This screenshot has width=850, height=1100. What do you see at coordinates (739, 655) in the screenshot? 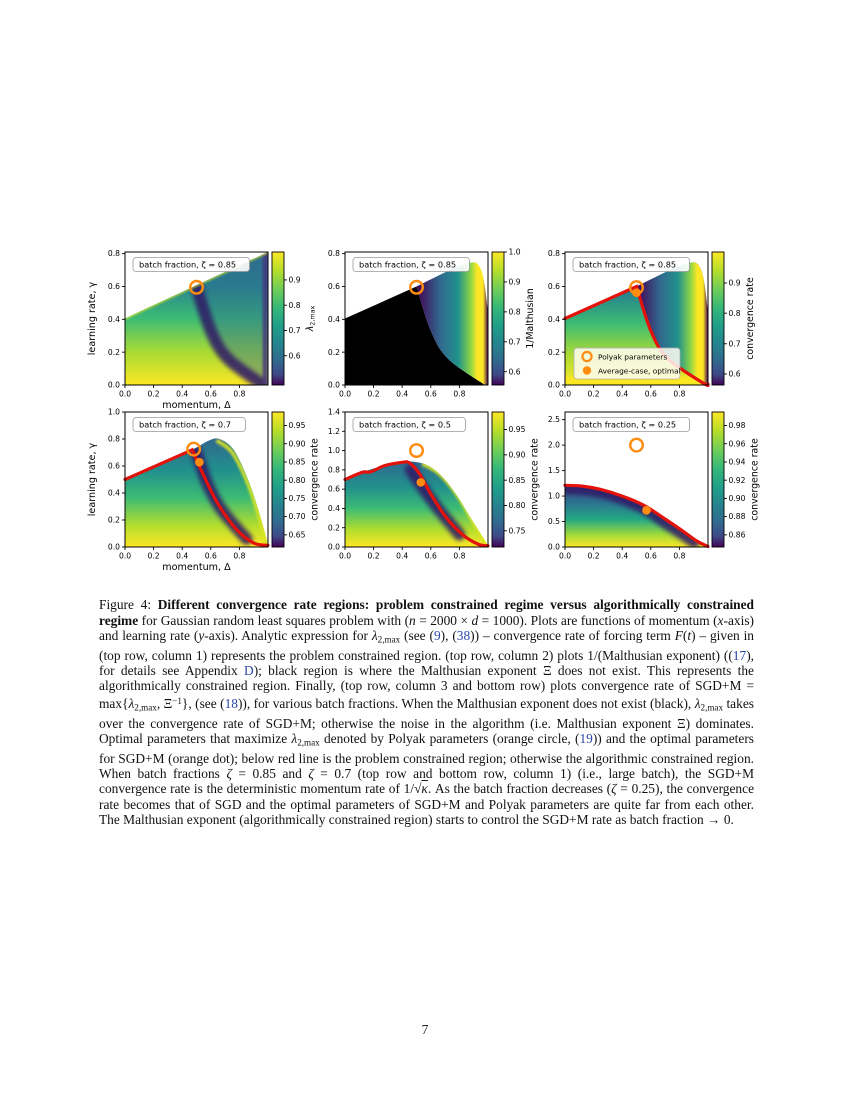
I see `reference-link: 17` at bounding box center [739, 655].